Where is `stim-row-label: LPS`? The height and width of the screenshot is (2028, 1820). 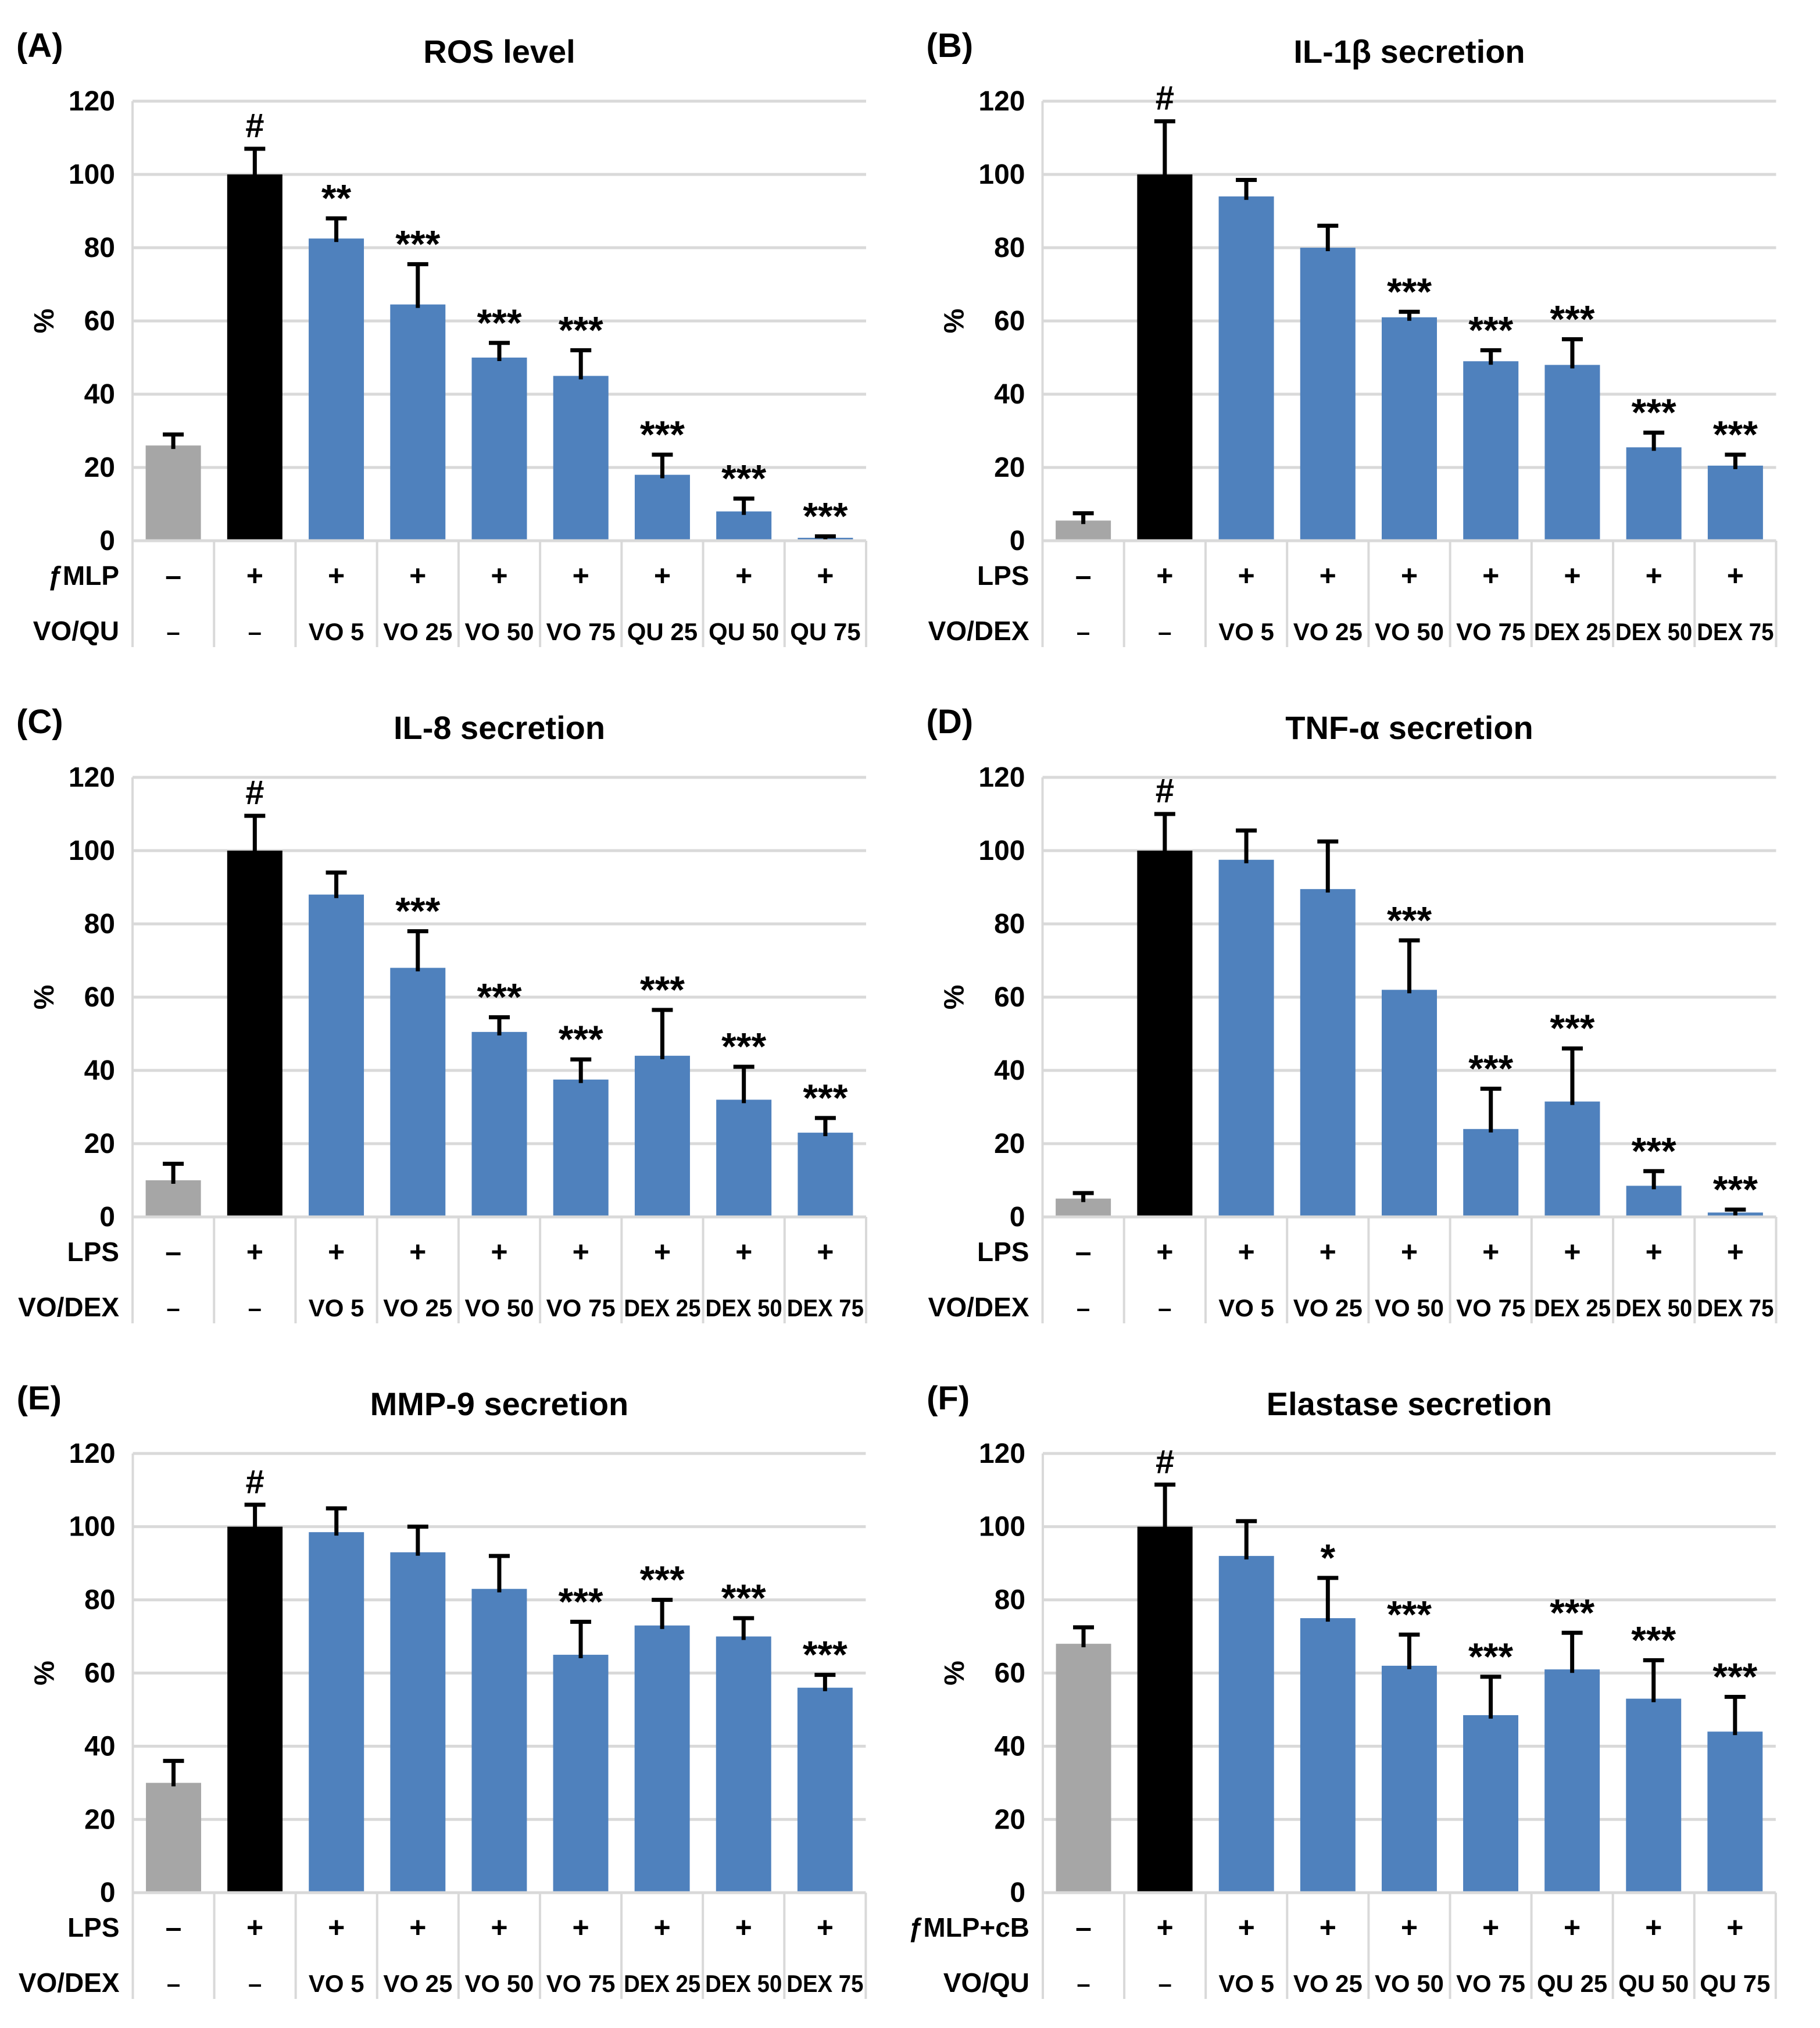
stim-row-label: LPS is located at coordinates (93, 1252).